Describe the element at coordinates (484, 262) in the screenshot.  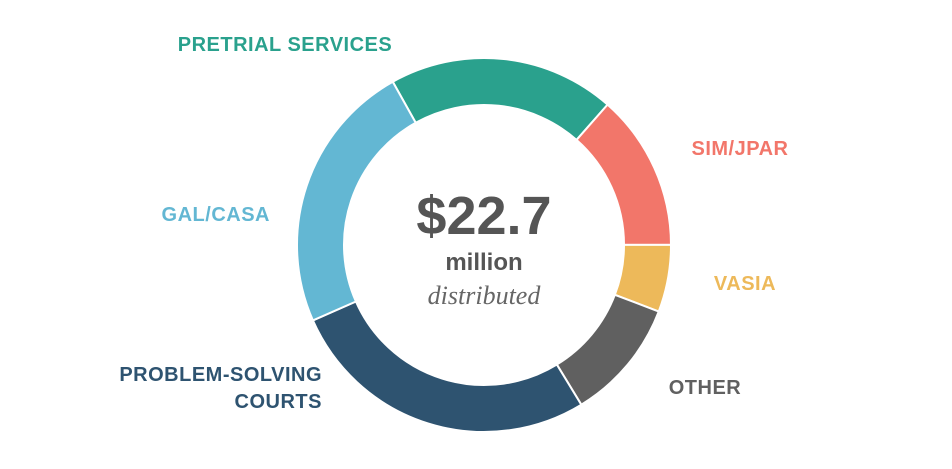
I see `center-unit: million` at that location.